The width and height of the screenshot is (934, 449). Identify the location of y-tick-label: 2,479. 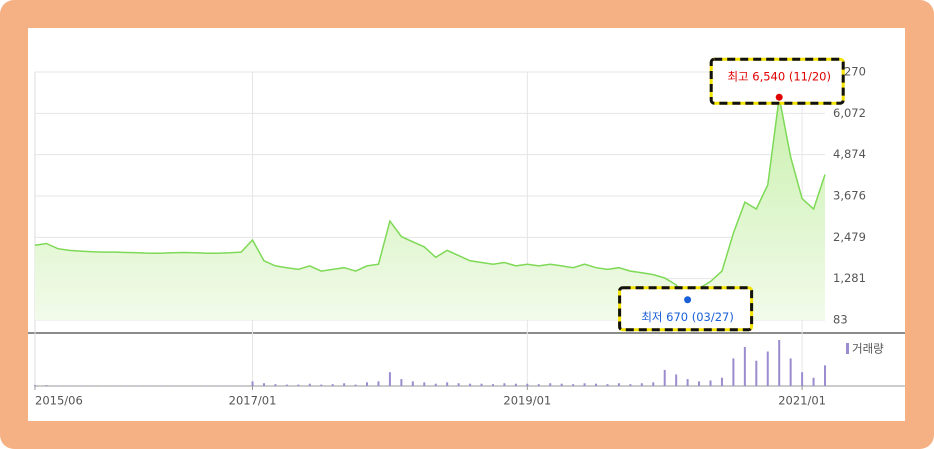
(849, 237).